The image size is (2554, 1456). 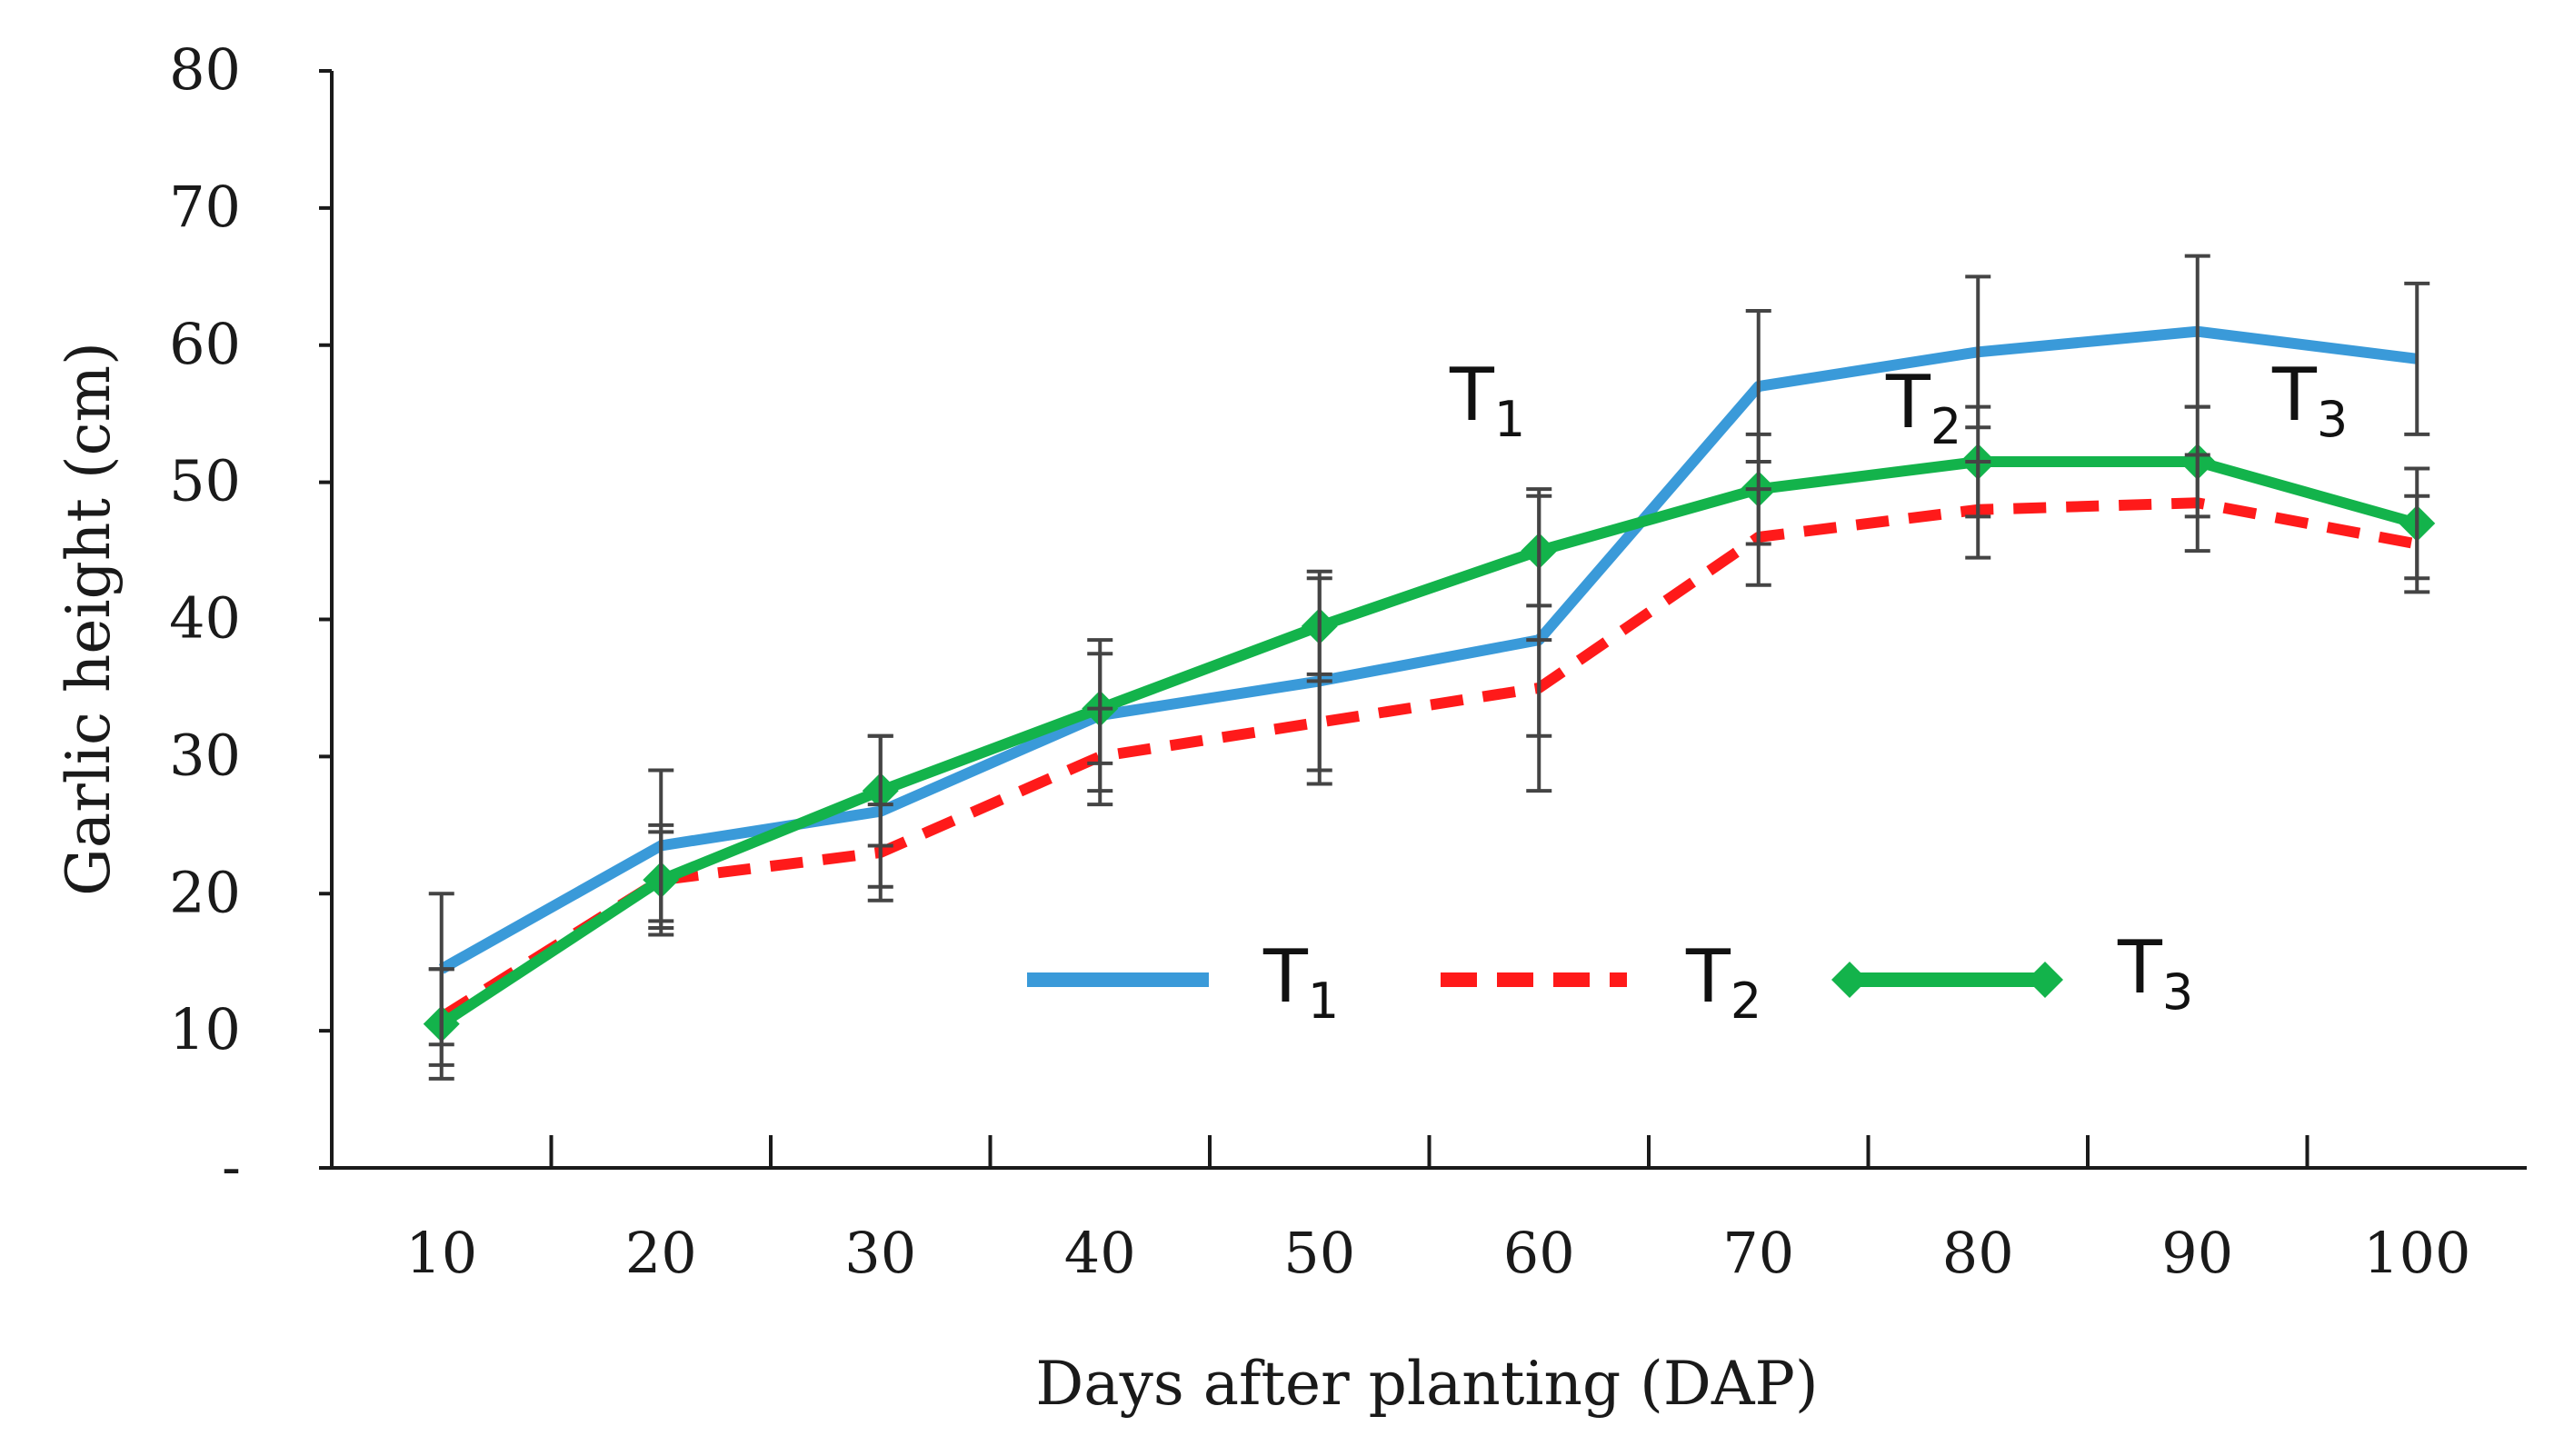 I want to click on x-tick-label: 70, so click(x=1758, y=1253).